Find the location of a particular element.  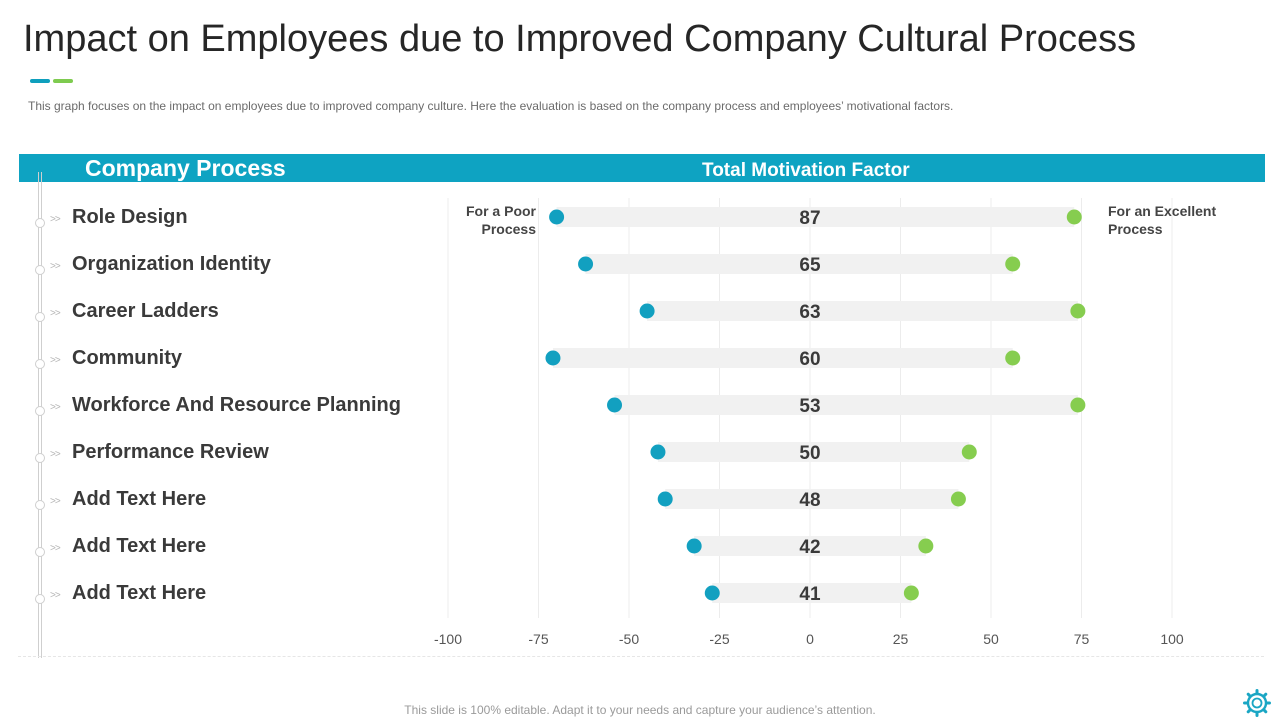

gear-icon is located at coordinates (1257, 703).